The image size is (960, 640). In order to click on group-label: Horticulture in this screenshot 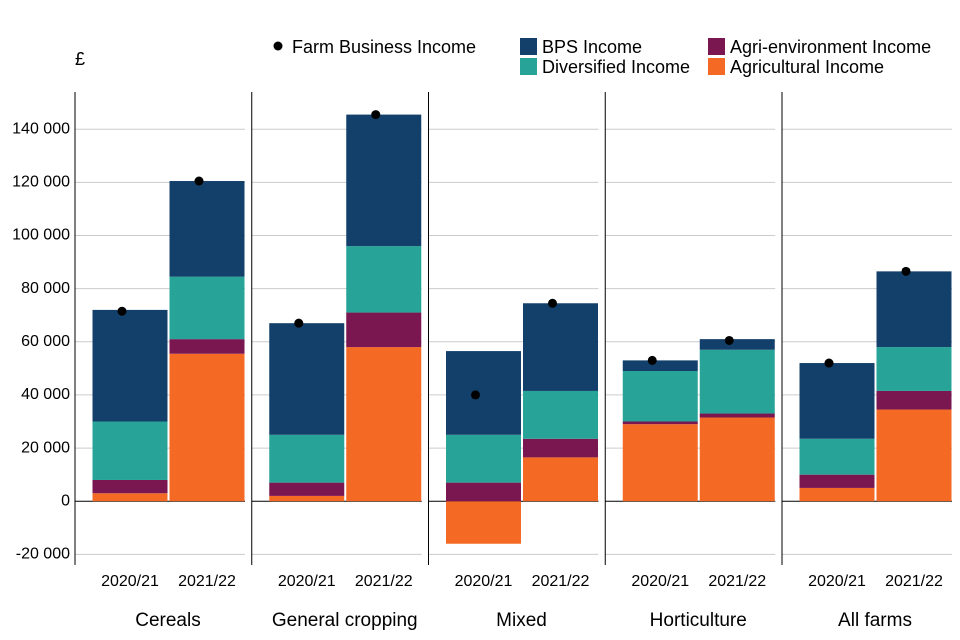, I will do `click(698, 620)`.